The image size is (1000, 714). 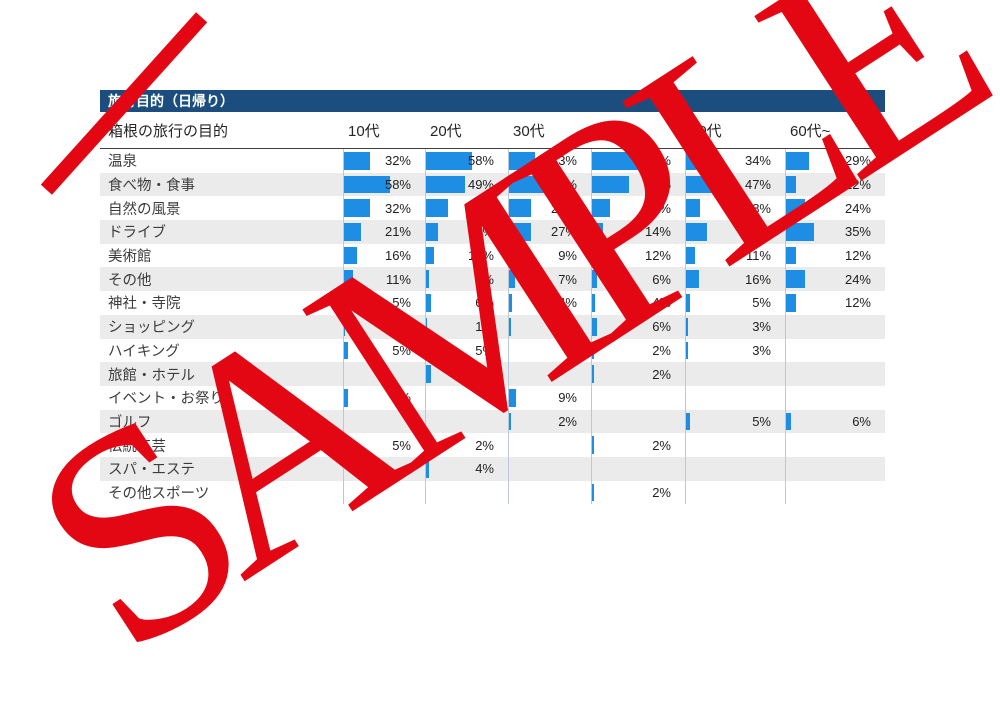 I want to click on bar-value-label: 29%, so click(x=857, y=161).